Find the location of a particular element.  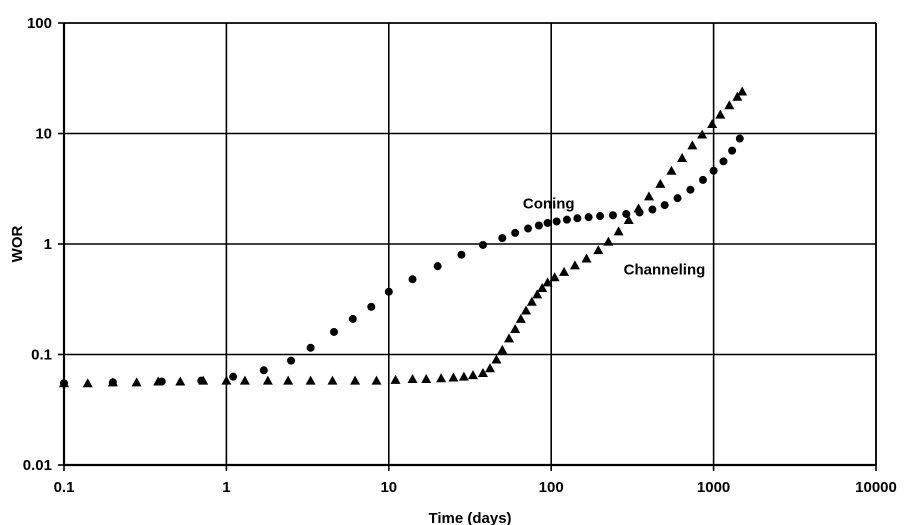

y-tick-label: 1 is located at coordinates (48, 244).